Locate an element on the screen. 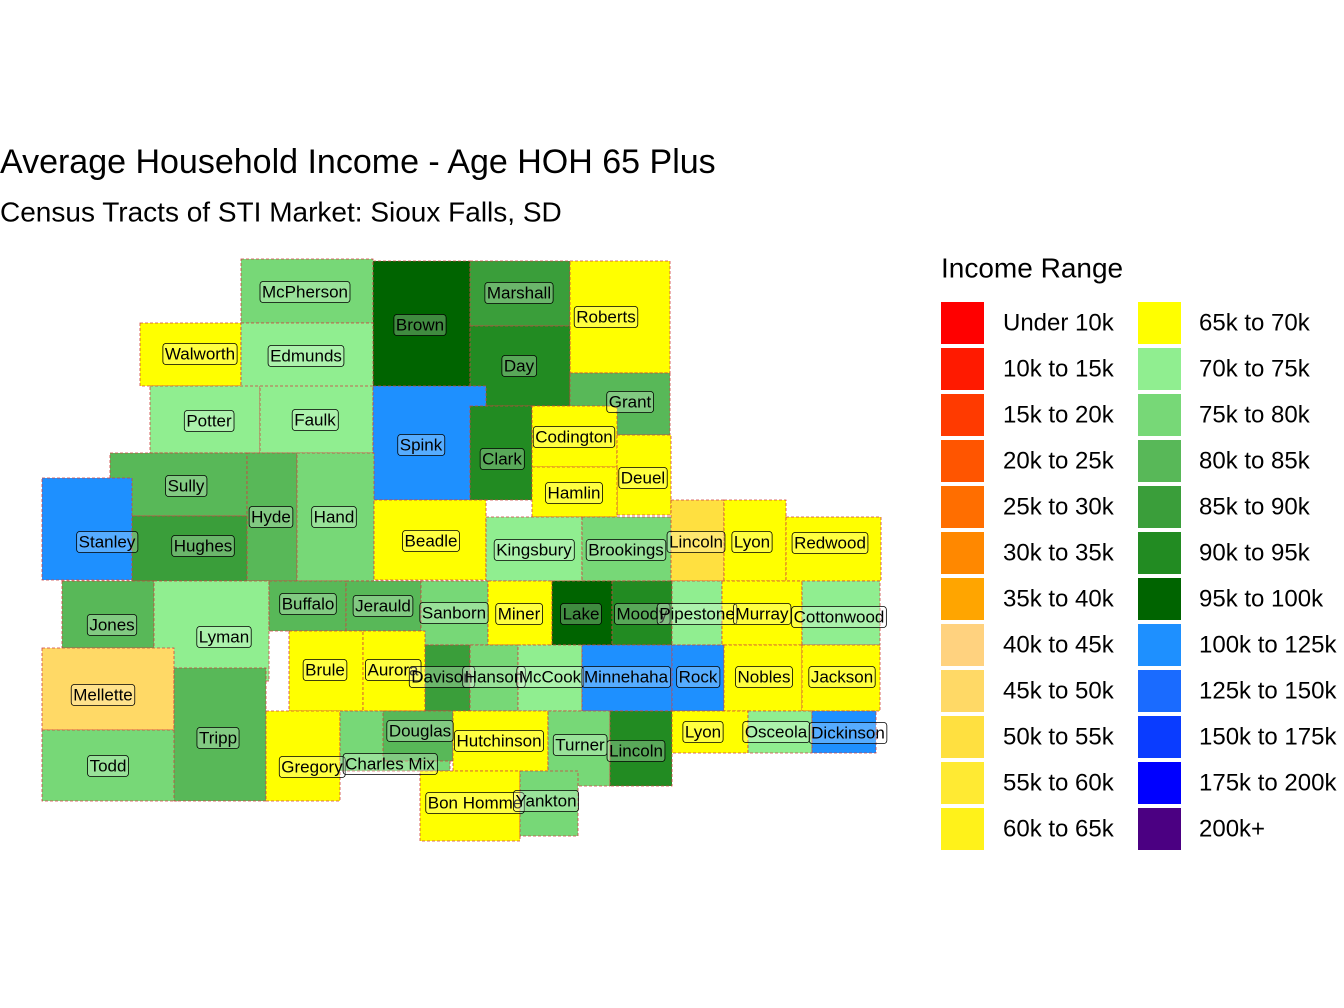 Image resolution: width=1344 pixels, height=1008 pixels. county-label: Edmunds is located at coordinates (306, 355).